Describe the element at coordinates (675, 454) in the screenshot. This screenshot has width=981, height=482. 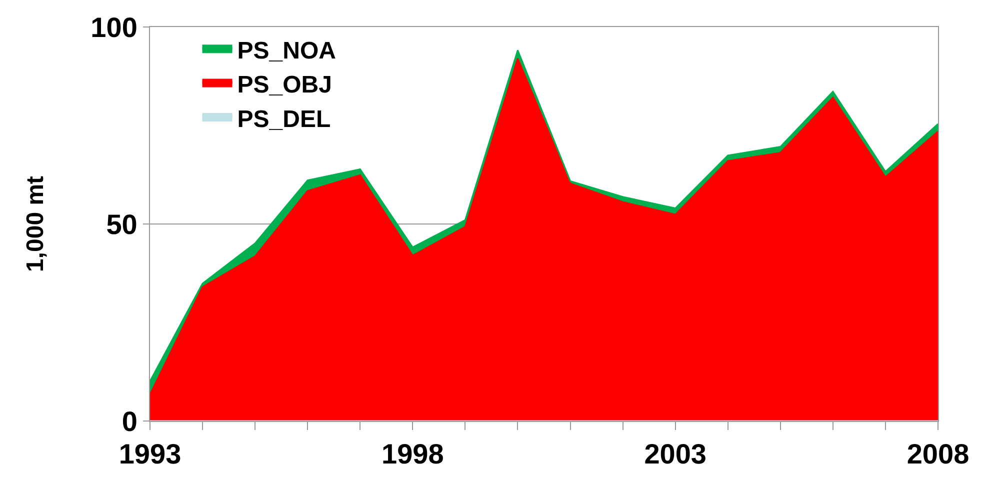
I see `x-tick-label: 2003` at that location.